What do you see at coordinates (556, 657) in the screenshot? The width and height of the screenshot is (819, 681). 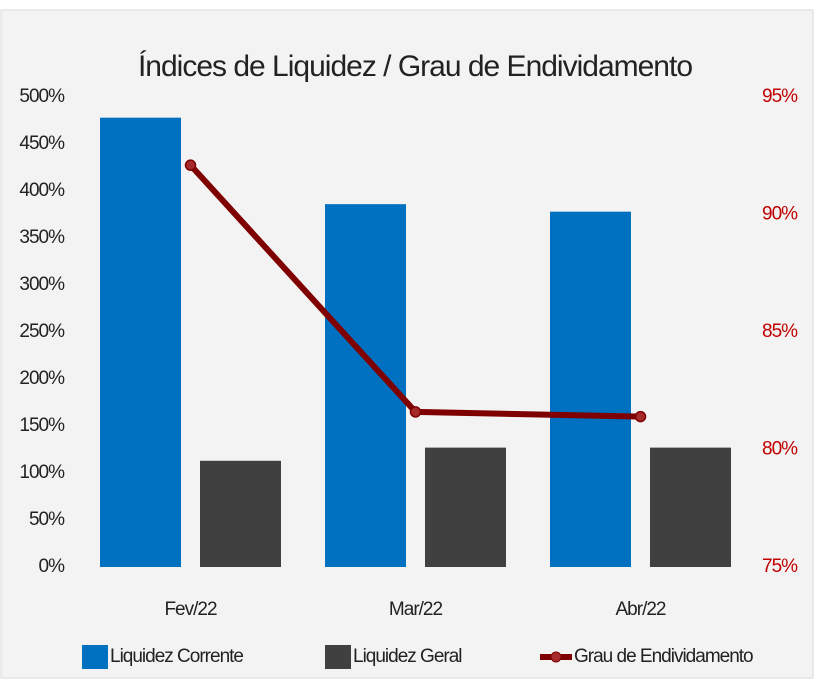 I see `legend-marker` at bounding box center [556, 657].